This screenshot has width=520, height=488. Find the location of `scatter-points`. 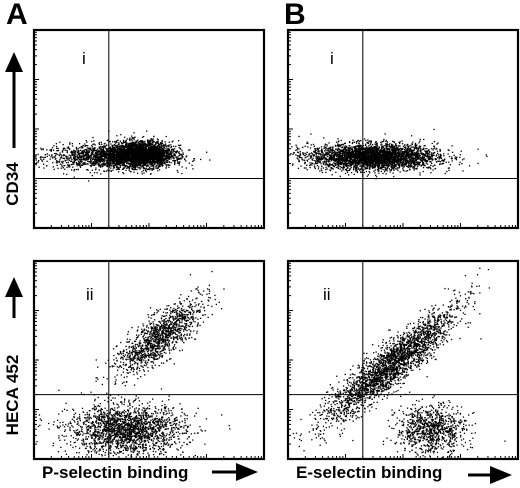

scatter-points is located at coordinates (389, 154).